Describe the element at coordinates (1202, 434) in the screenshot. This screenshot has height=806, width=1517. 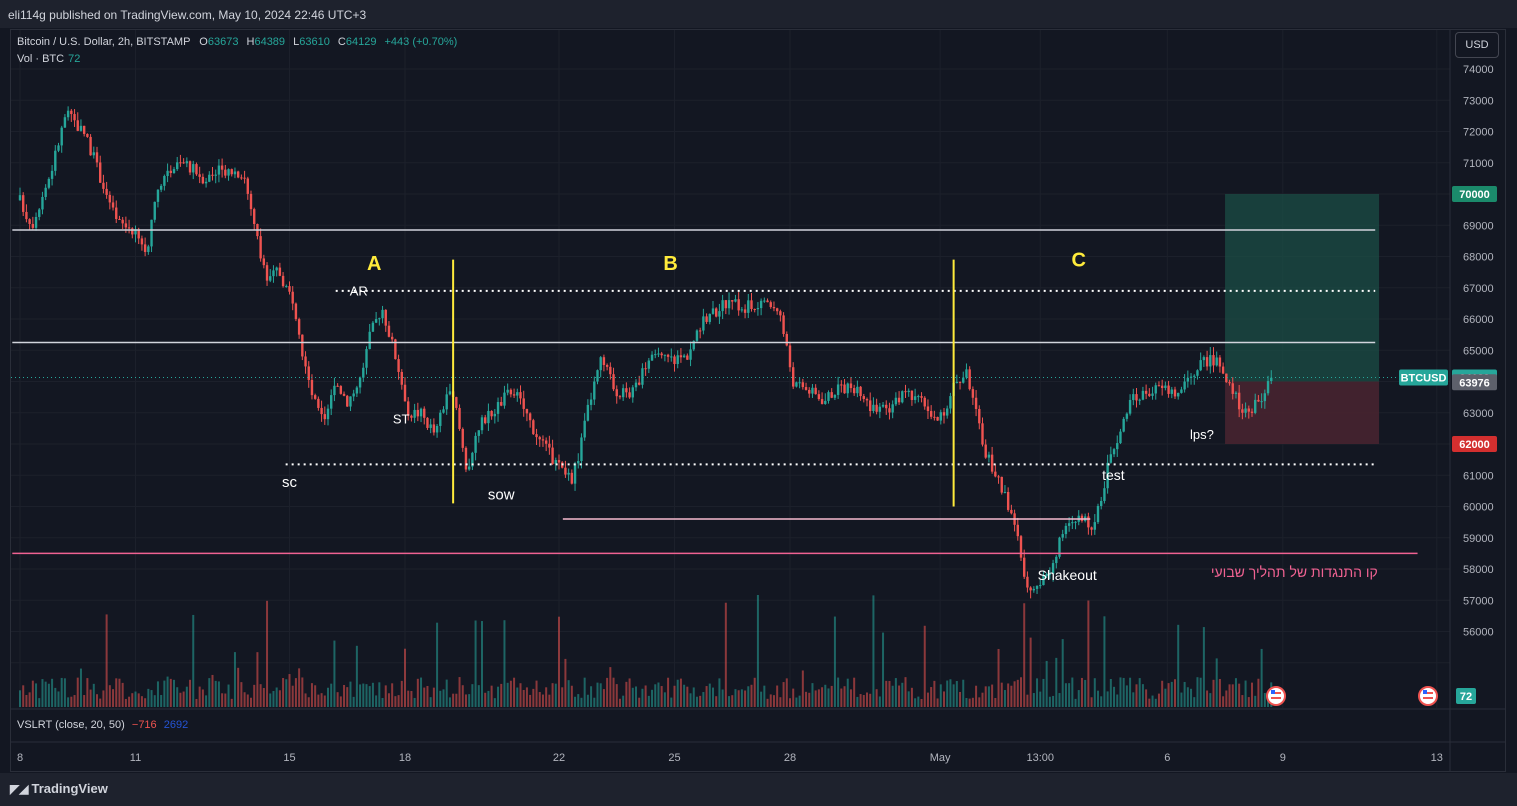
I see `chart-annotation: lps?` at that location.